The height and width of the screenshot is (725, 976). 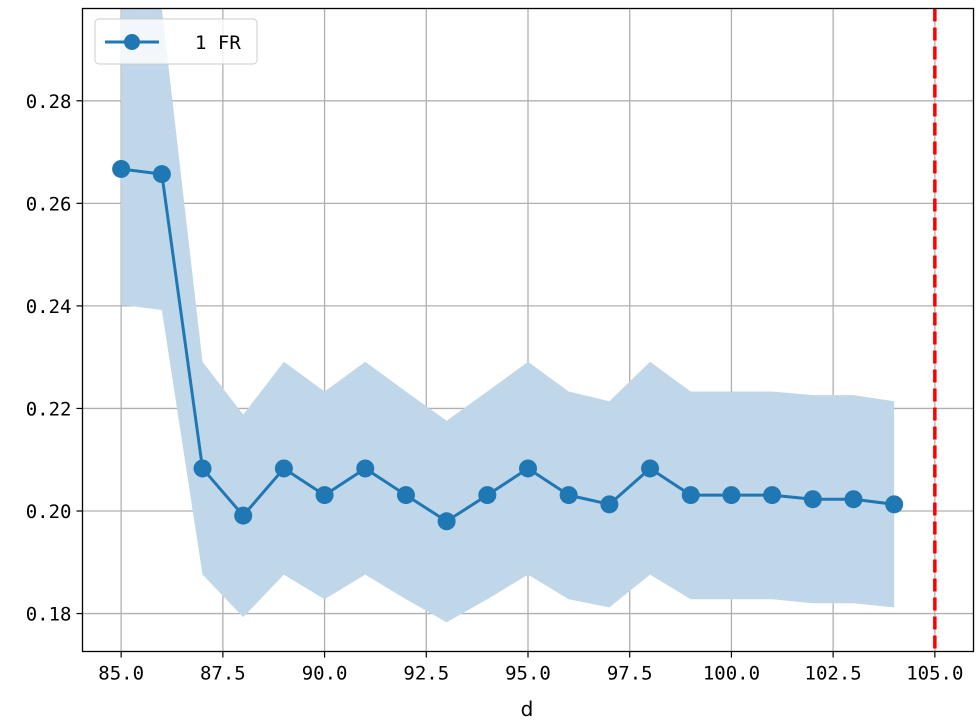 I want to click on y-tick-label: 0.22, so click(x=49, y=409).